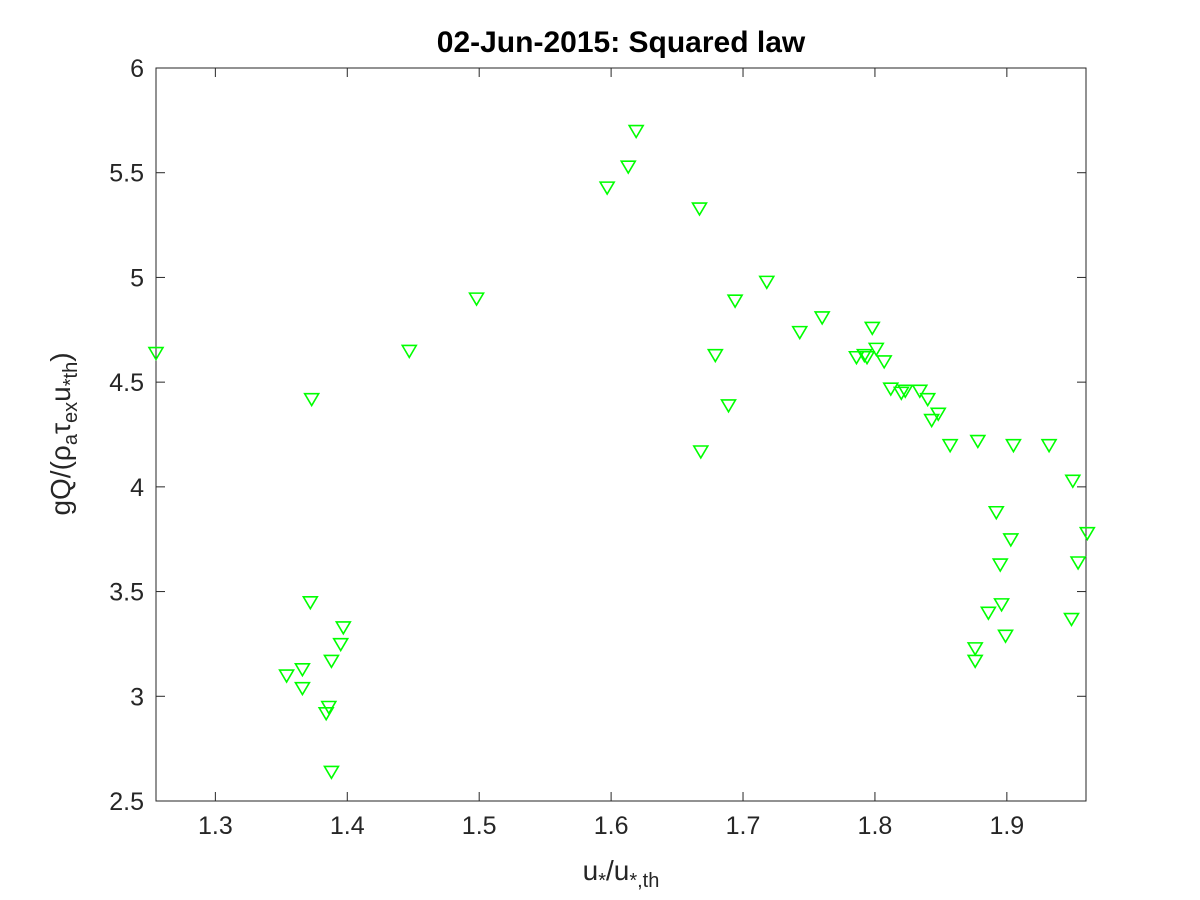  I want to click on x-tick-label: 1.6, so click(611, 826).